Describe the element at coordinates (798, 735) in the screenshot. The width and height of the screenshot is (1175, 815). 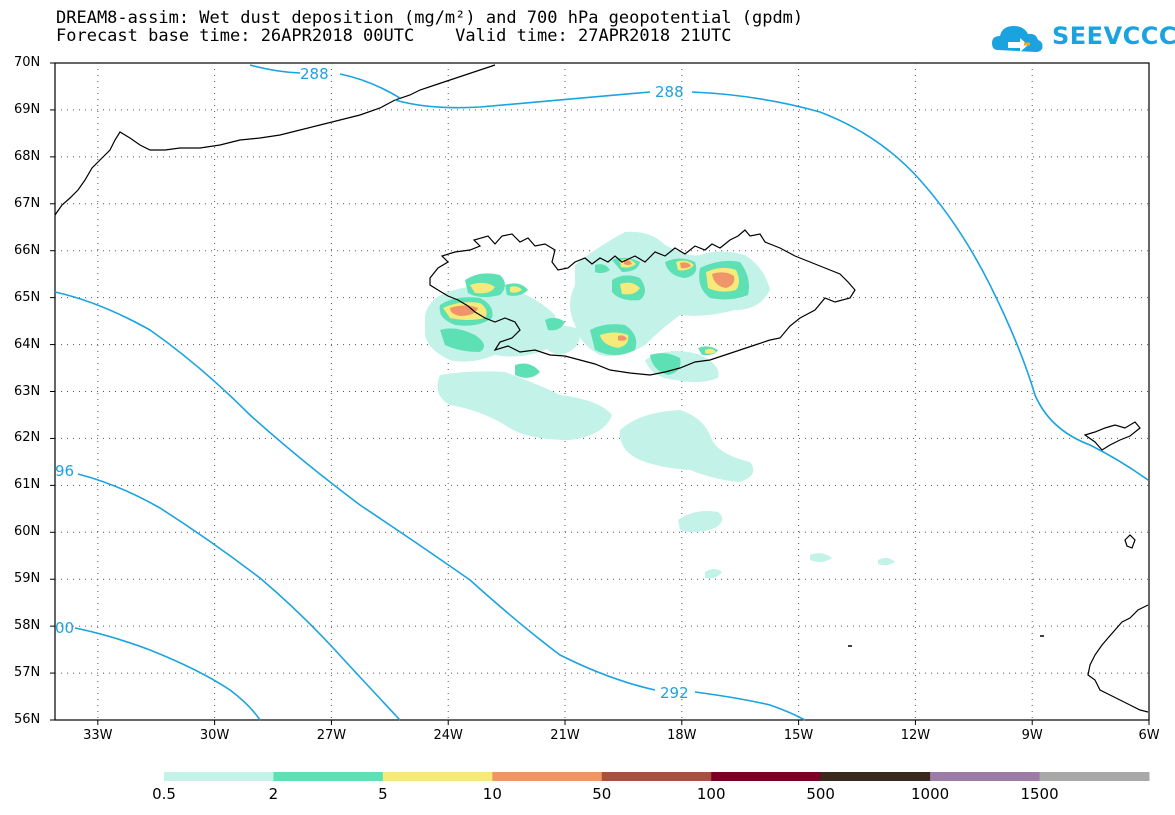
I see `longitude-label: 15W` at that location.